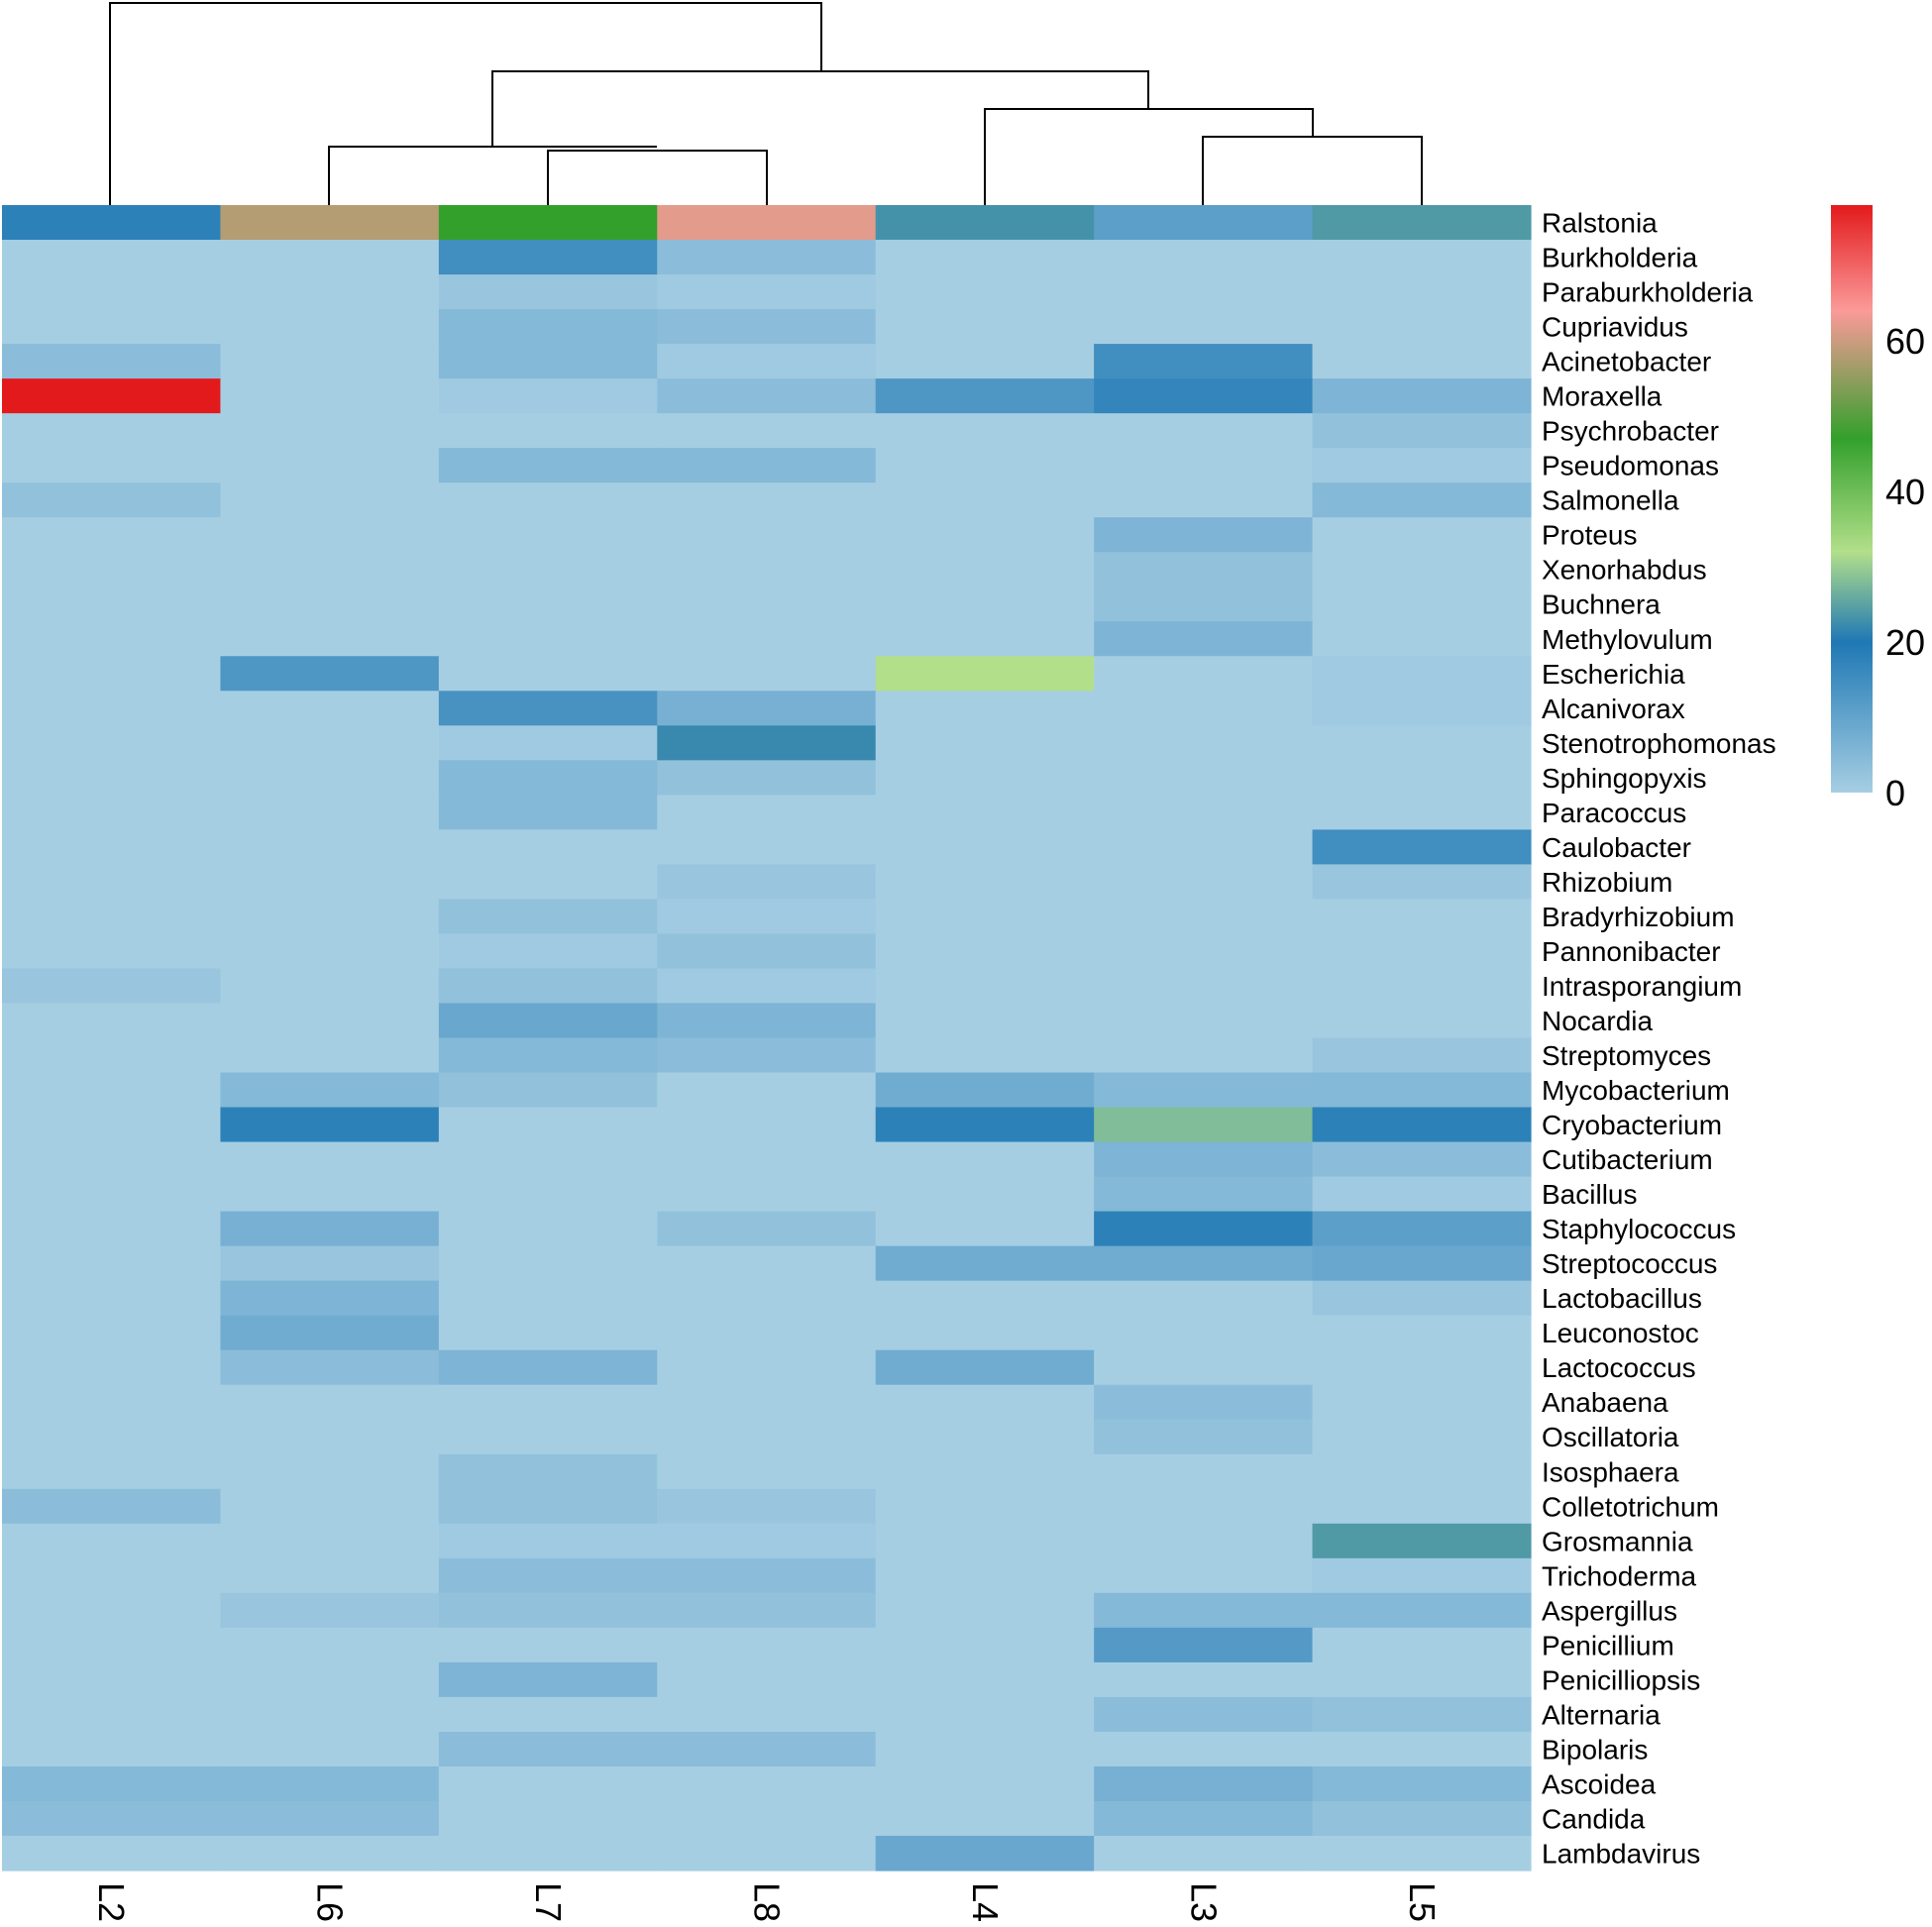 Image resolution: width=1932 pixels, height=1927 pixels. I want to click on heatmap-cell-salmonella-l3, so click(1204, 500).